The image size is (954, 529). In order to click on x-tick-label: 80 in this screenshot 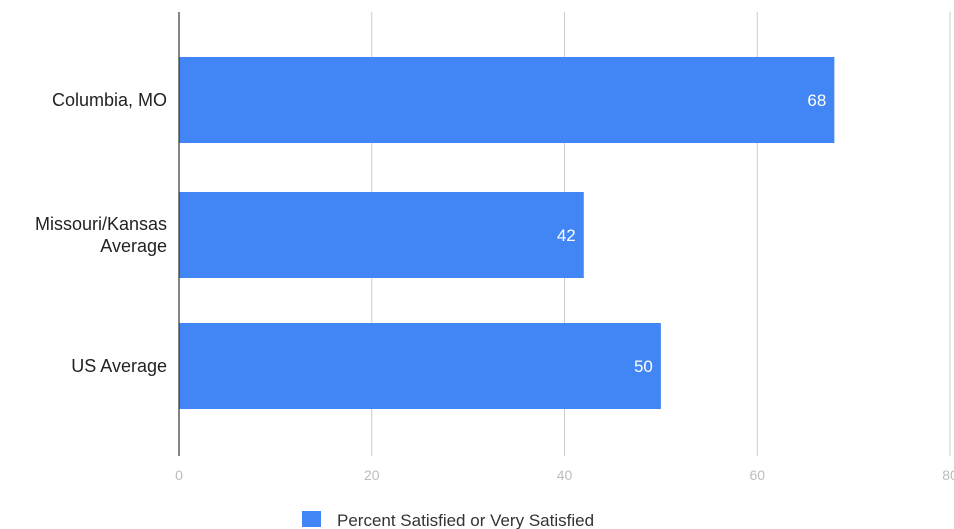, I will do `click(948, 475)`.